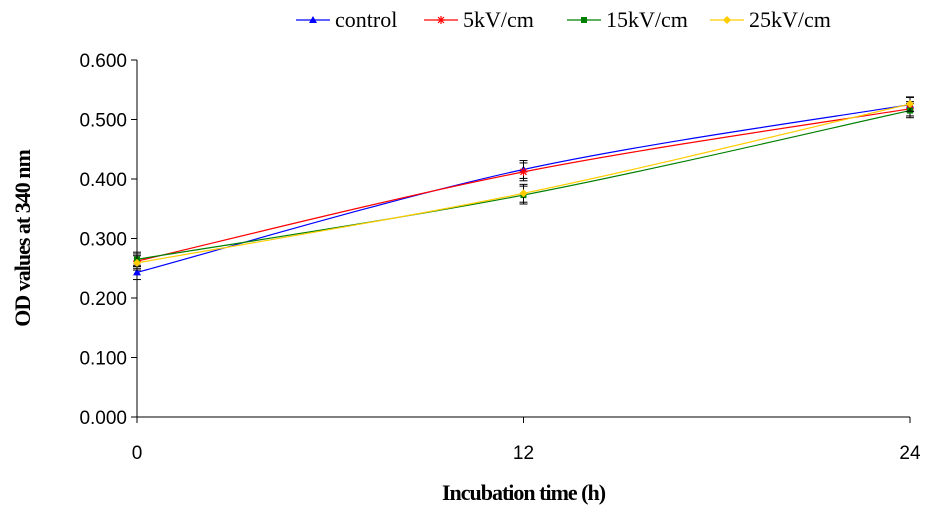  Describe the element at coordinates (103, 240) in the screenshot. I see `y-tick-label: 0.300` at that location.